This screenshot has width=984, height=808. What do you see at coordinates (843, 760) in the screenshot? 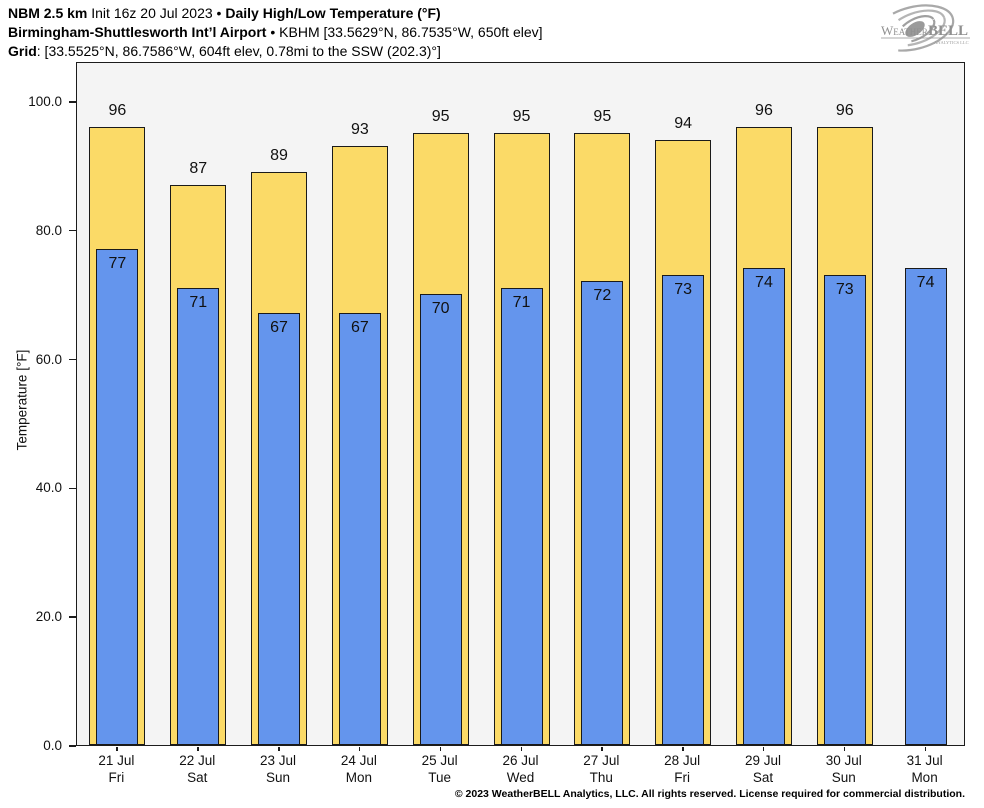
I see `x-tick-date: 30 Jul` at bounding box center [843, 760].